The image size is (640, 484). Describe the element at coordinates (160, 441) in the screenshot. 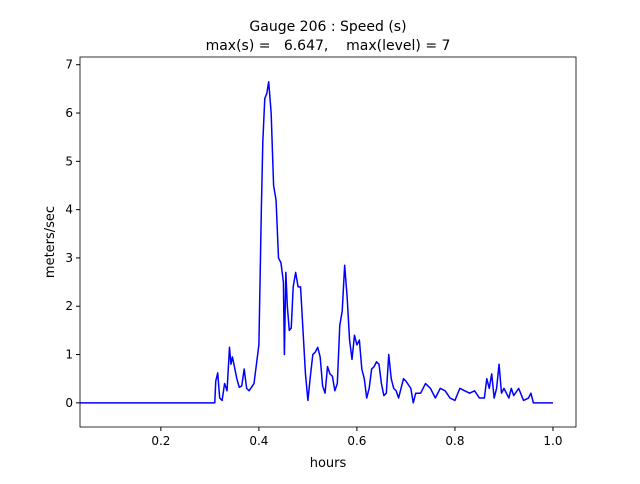

I see `x-tick-label: 0.2` at that location.